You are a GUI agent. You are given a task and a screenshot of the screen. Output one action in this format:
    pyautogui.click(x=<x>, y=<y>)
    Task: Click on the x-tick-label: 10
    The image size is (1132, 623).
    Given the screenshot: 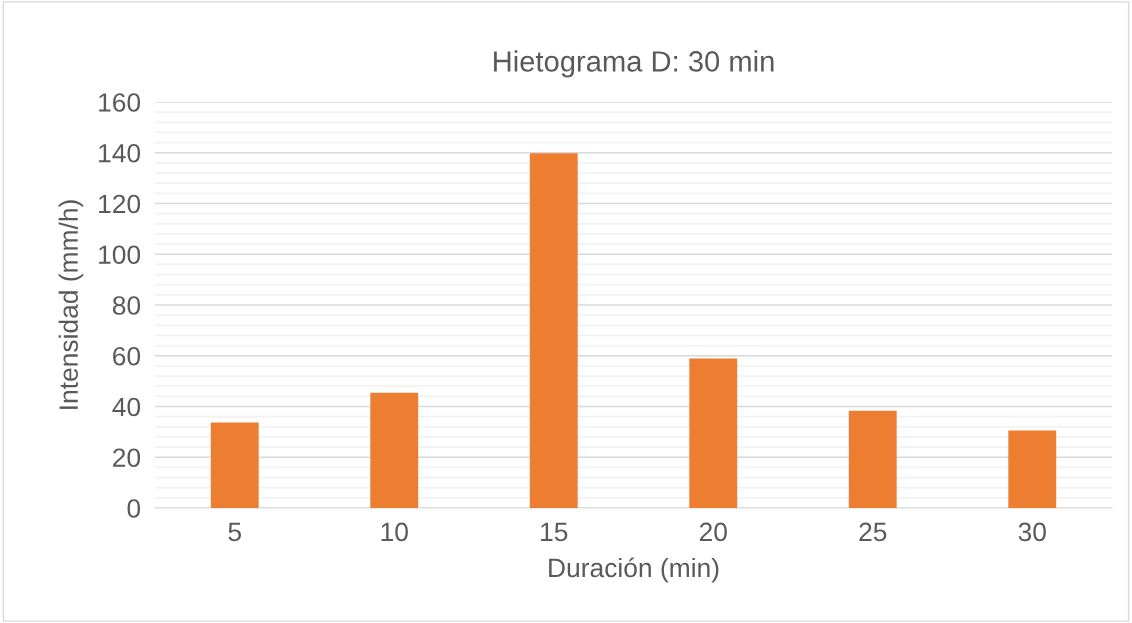 What is the action you would take?
    pyautogui.click(x=394, y=532)
    